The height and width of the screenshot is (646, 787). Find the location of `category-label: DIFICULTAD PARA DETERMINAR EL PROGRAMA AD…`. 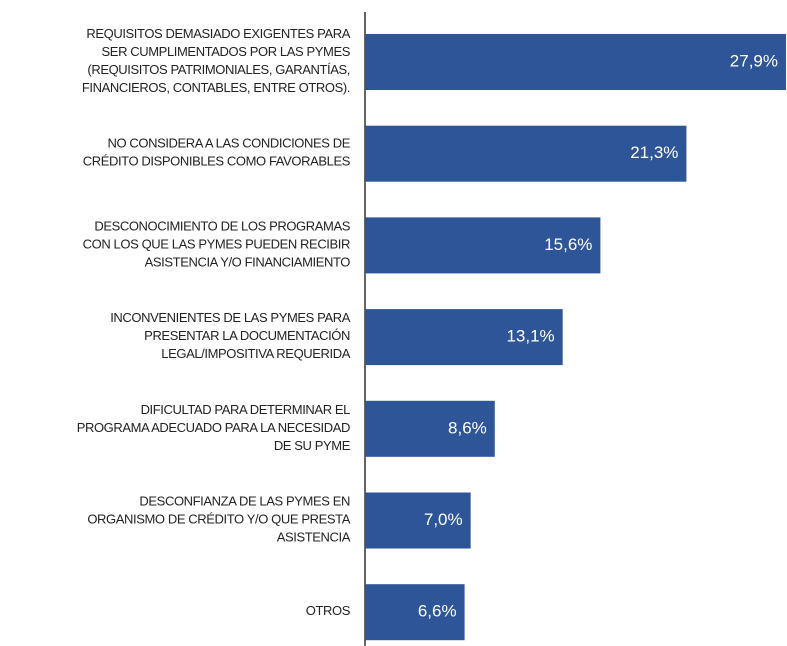

category-label: DIFICULTAD PARA DETERMINAR EL PROGRAMA AD… is located at coordinates (214, 427).